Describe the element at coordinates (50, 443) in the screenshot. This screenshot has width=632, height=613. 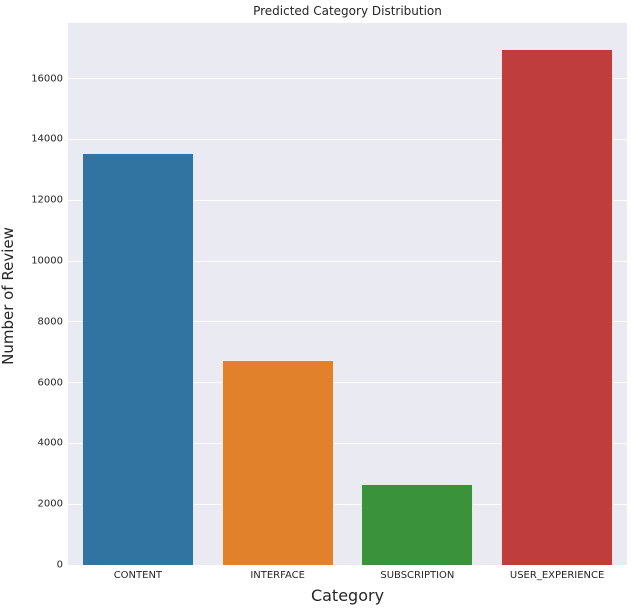
I see `y-tick-label: 4000` at that location.